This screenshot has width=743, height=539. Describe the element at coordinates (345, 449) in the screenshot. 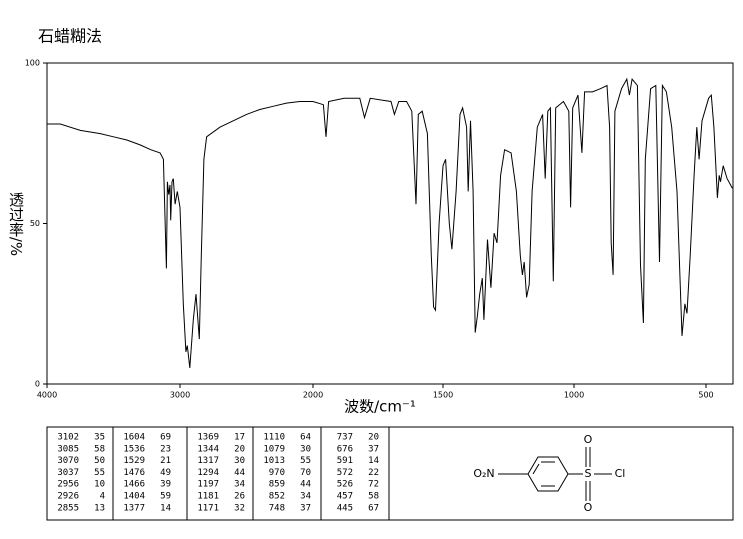

I see `peak-wavenumber: 676` at that location.